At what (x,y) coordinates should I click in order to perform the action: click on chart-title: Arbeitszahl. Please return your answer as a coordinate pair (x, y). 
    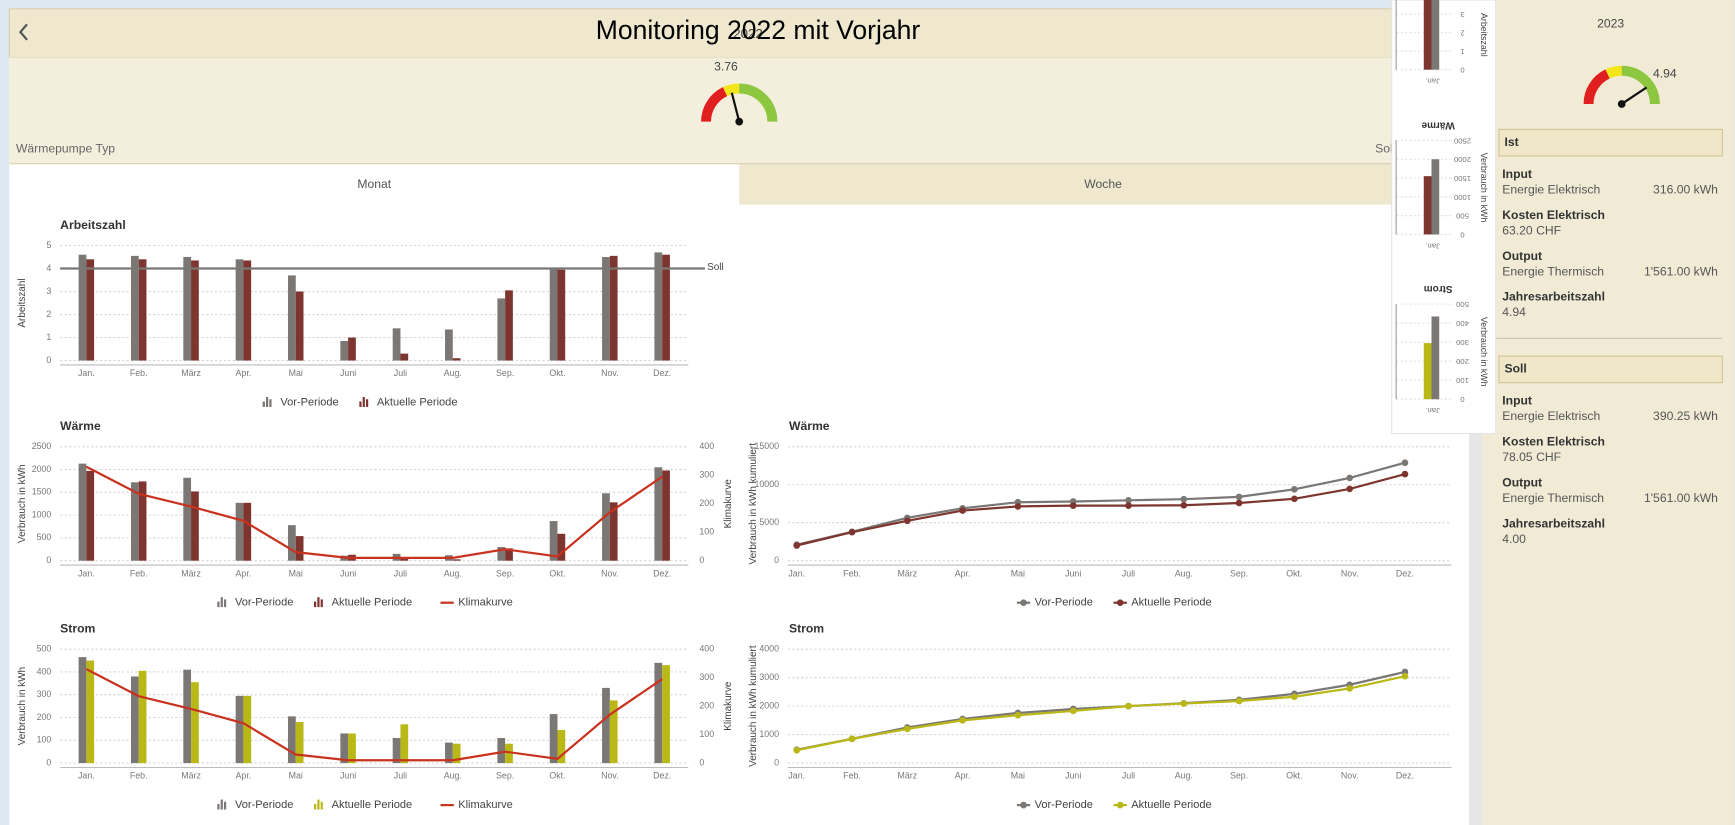
    Looking at the image, I should click on (93, 225).